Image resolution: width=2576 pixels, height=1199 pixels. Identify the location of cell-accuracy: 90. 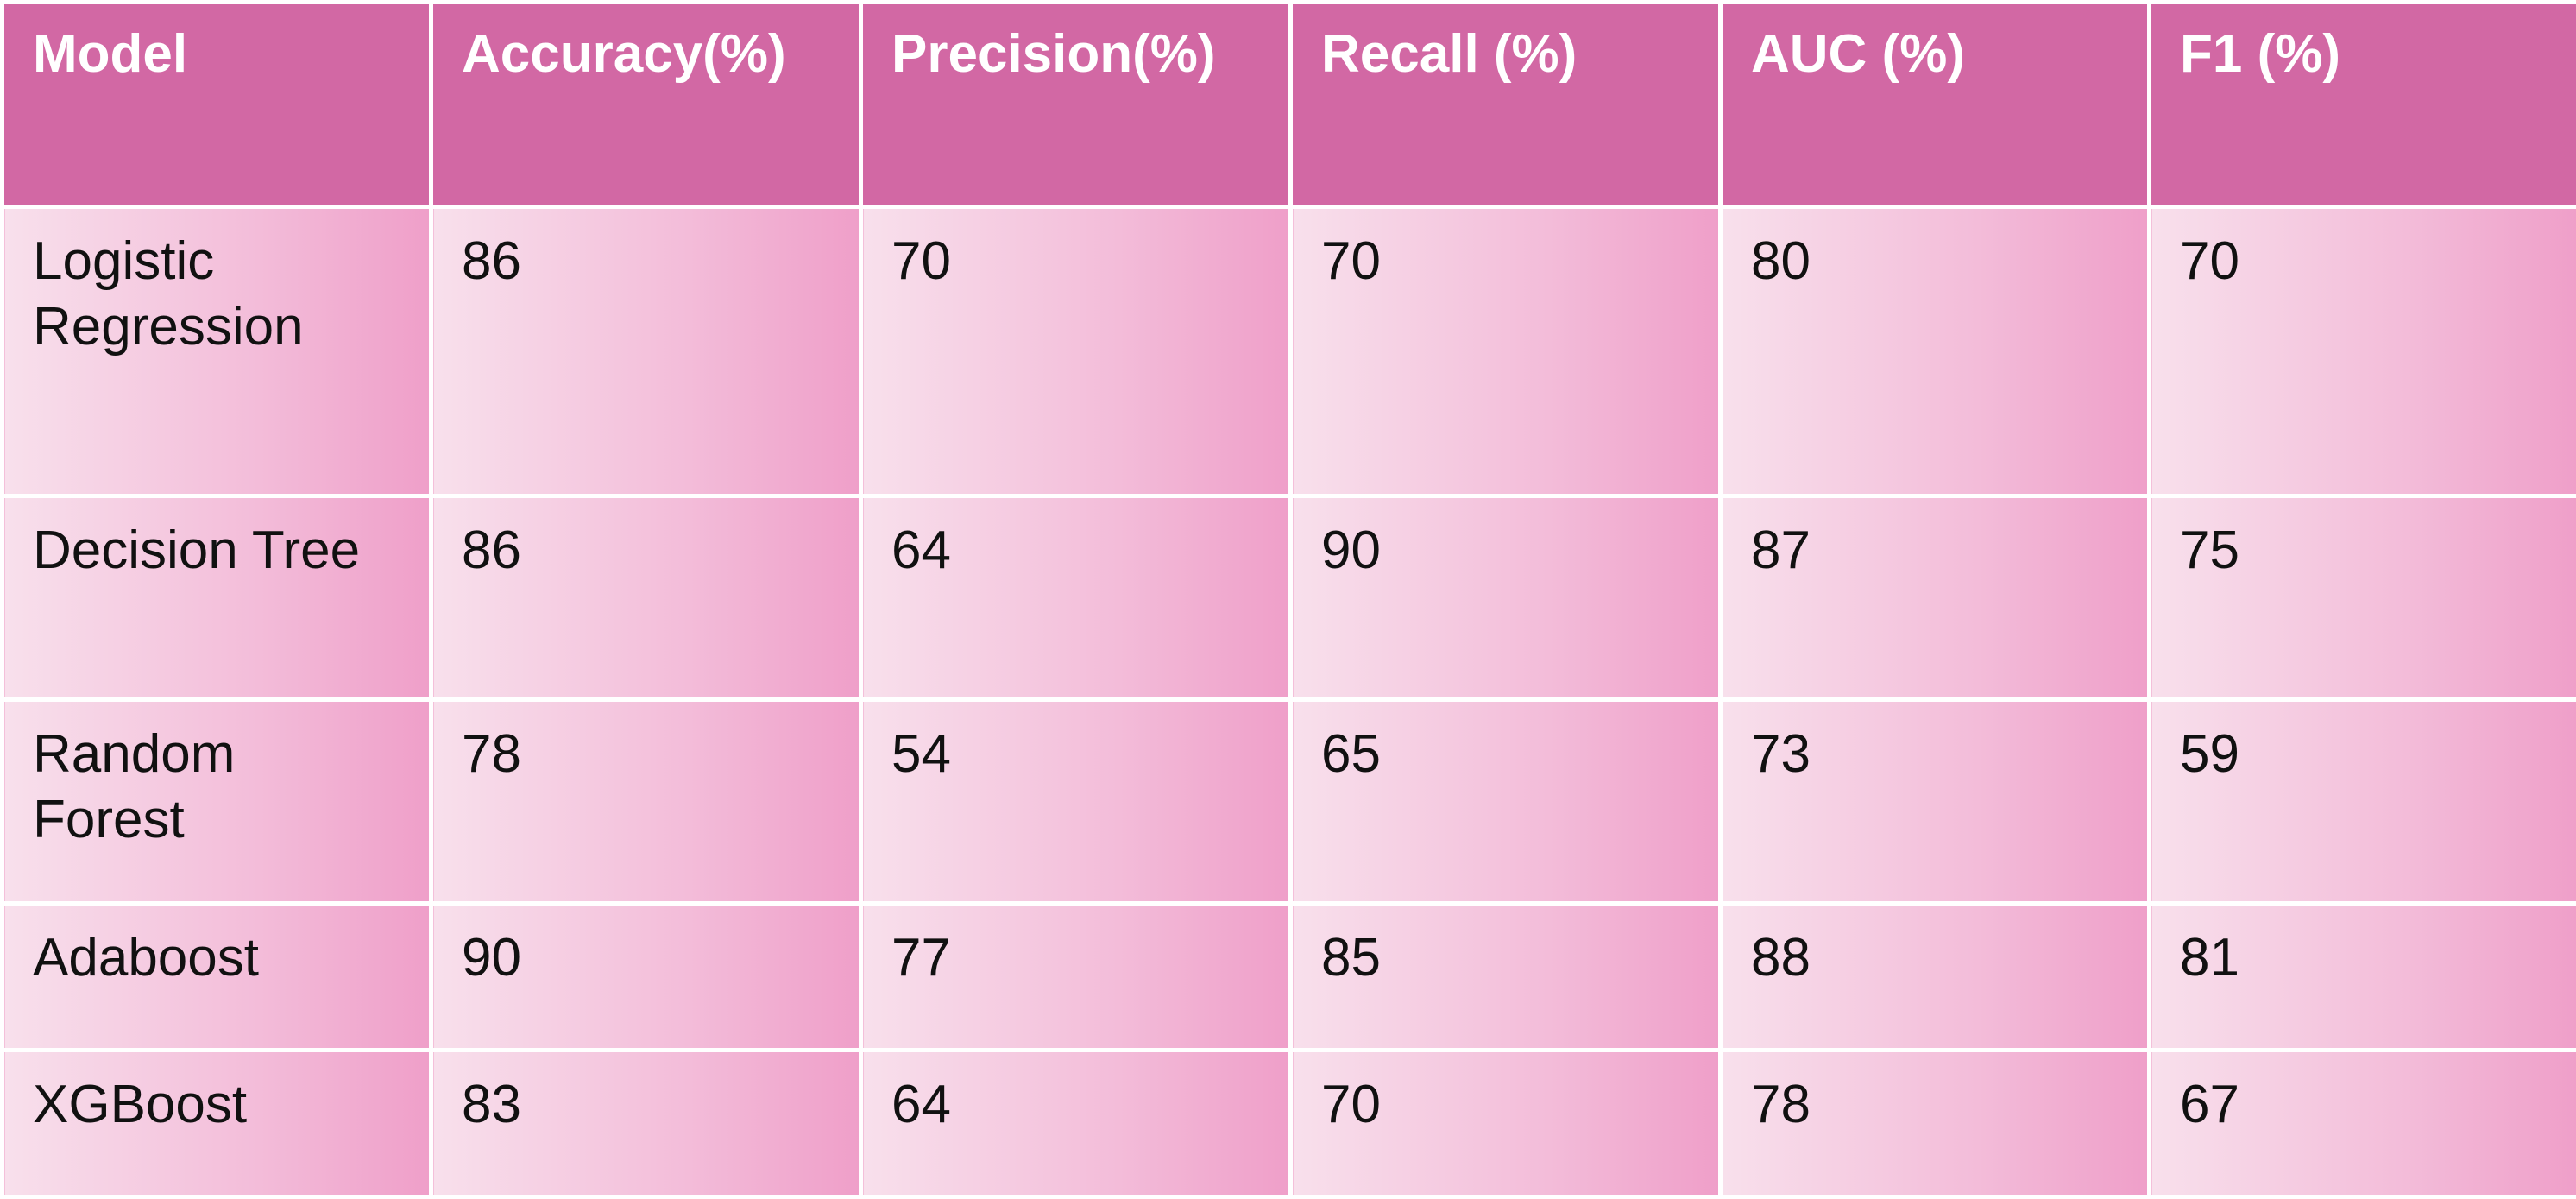
(646, 977).